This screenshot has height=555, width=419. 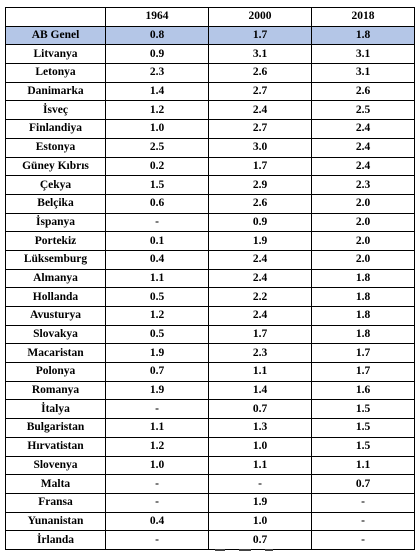 I want to click on value-cell-2000: 1.3, so click(x=260, y=428).